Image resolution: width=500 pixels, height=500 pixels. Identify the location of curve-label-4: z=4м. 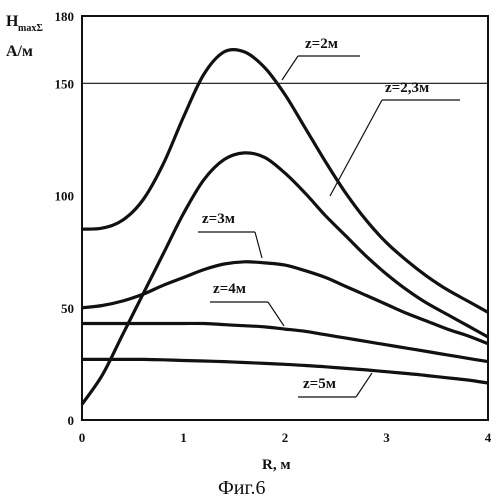
(229, 289).